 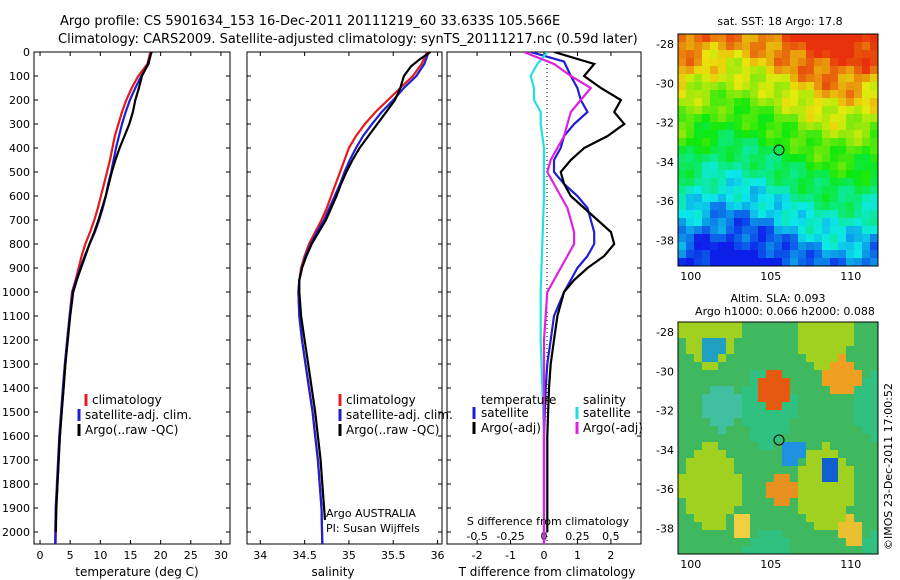 I want to click on sla-map-y-axis: -28-30-32-34-36-38, so click(x=665, y=431).